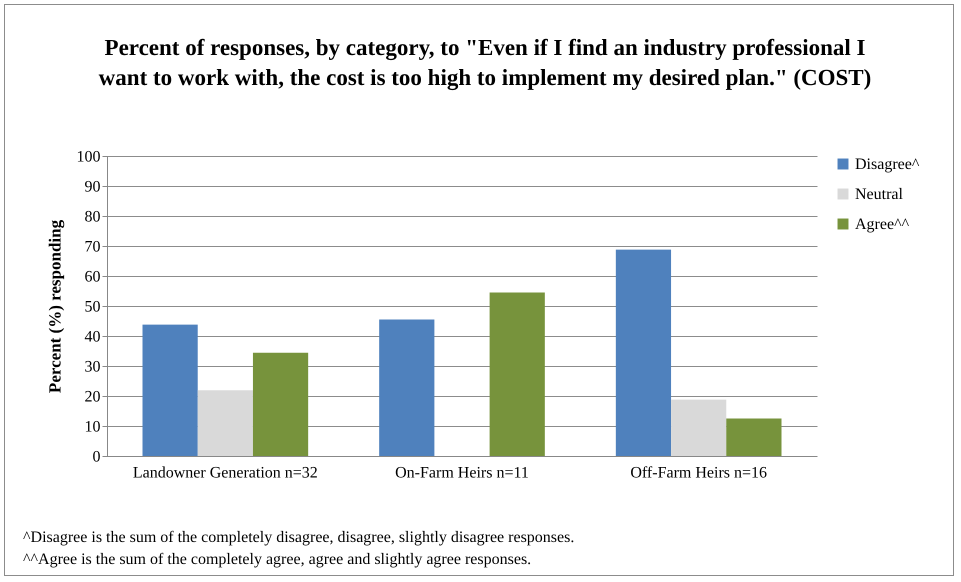 The image size is (961, 582). What do you see at coordinates (92, 337) in the screenshot?
I see `y-tick-label: 40` at bounding box center [92, 337].